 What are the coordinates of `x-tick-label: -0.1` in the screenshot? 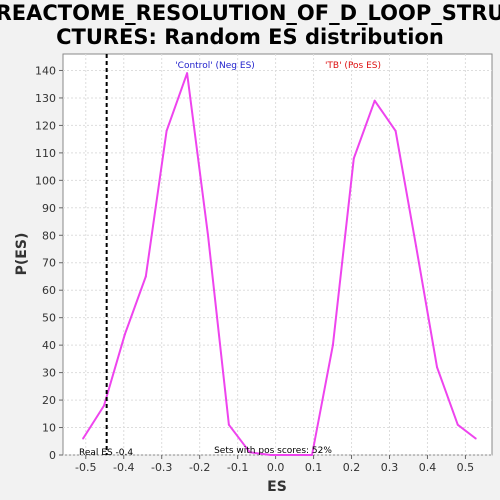 It's located at (237, 467).